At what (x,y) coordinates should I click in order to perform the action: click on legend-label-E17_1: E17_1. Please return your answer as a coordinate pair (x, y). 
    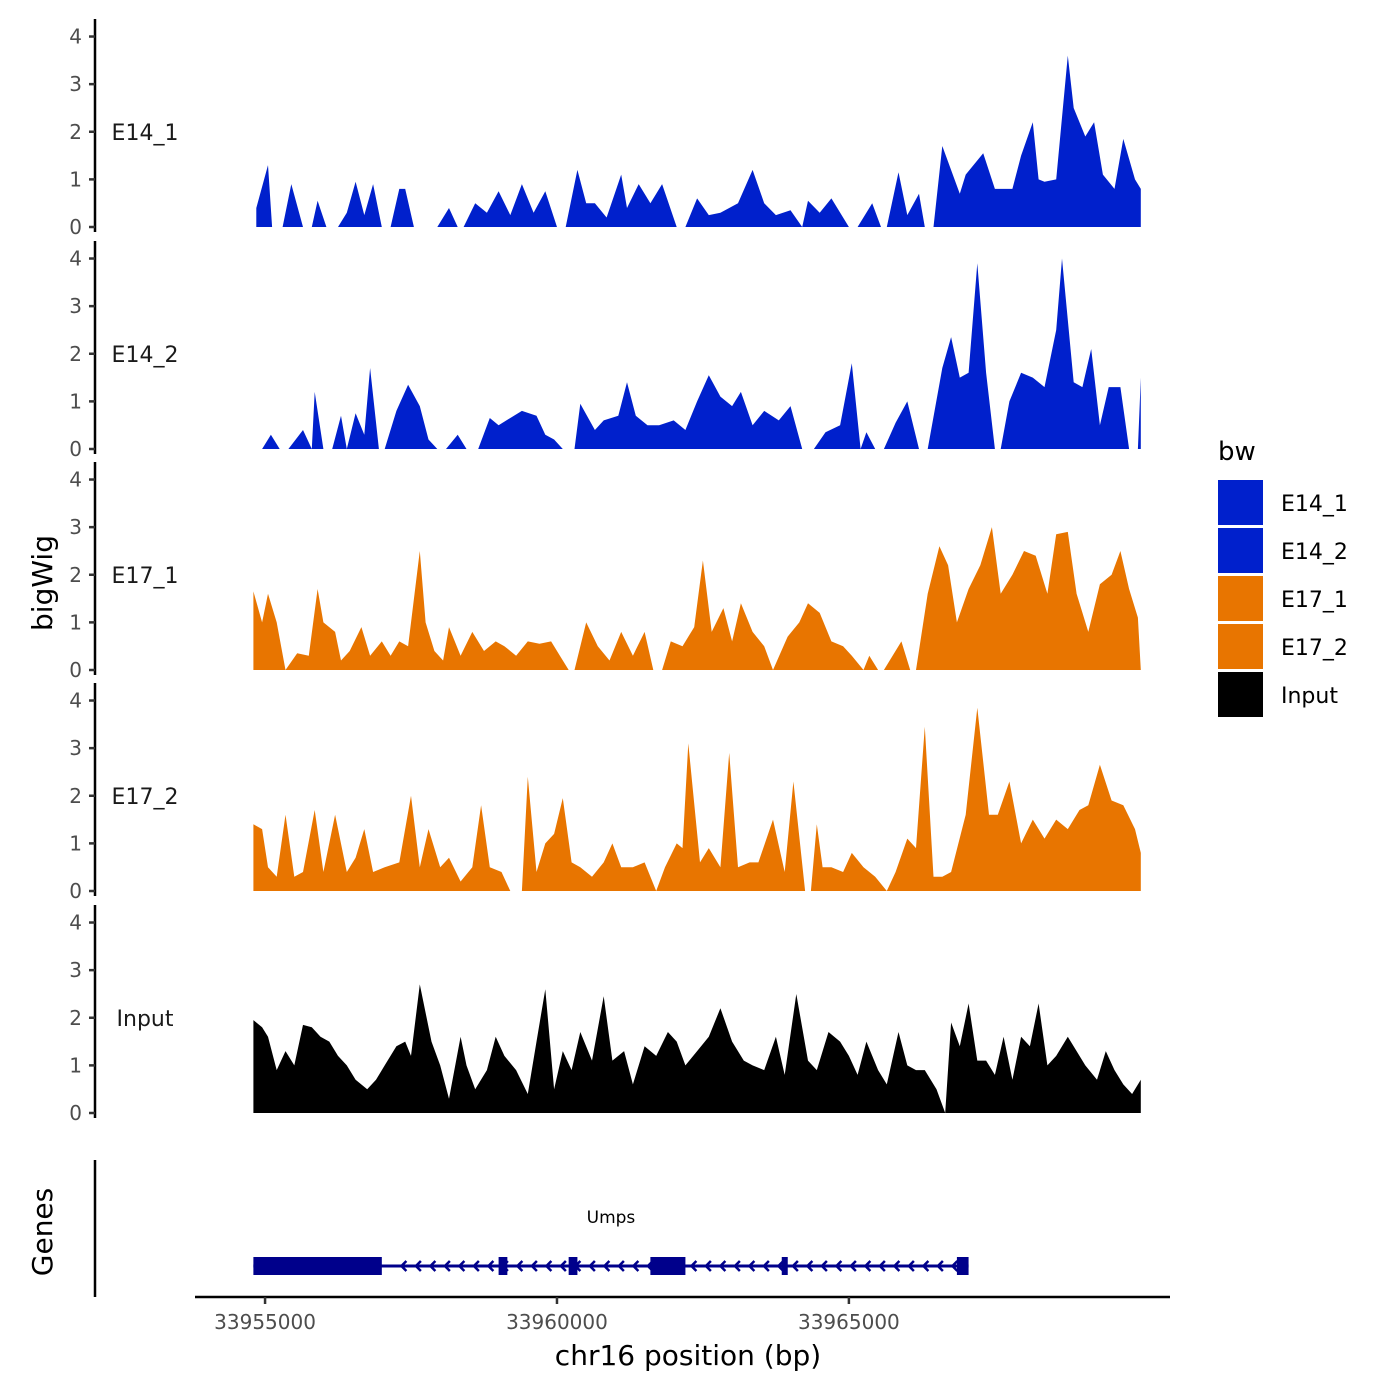
    Looking at the image, I should click on (1314, 600).